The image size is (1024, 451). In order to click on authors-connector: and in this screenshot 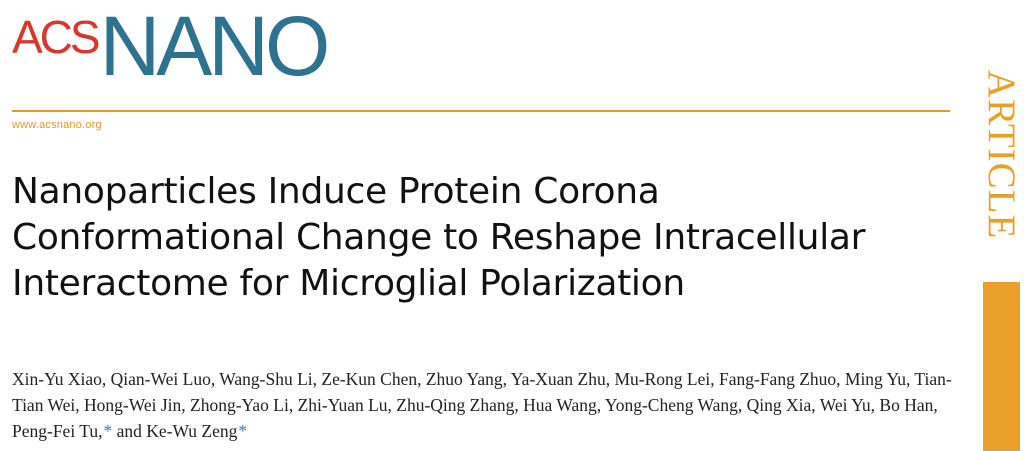, I will do `click(129, 431)`.